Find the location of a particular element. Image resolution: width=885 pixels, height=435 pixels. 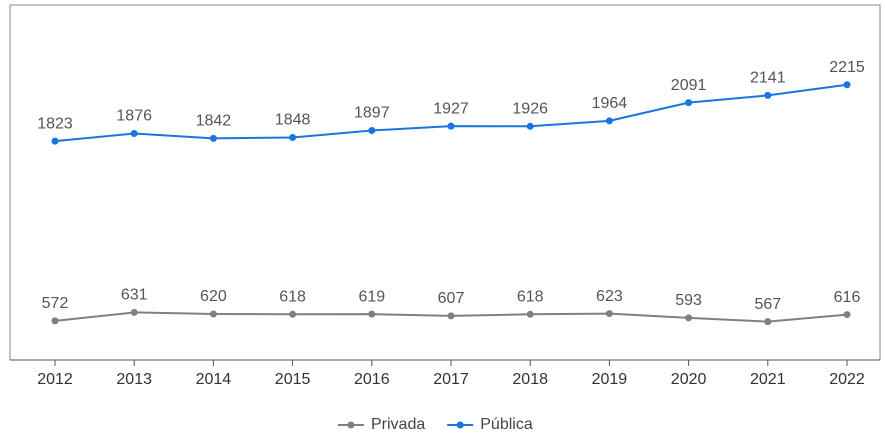

data-label: 1897 is located at coordinates (372, 113).